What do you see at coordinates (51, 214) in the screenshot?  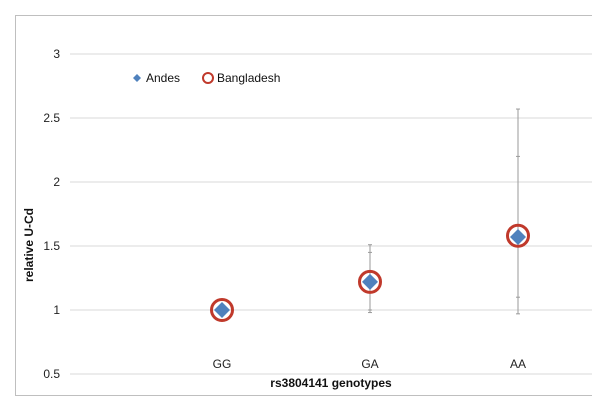 I see `y-tick-labels: 0.5 1 1.5 2 2.5 3` at bounding box center [51, 214].